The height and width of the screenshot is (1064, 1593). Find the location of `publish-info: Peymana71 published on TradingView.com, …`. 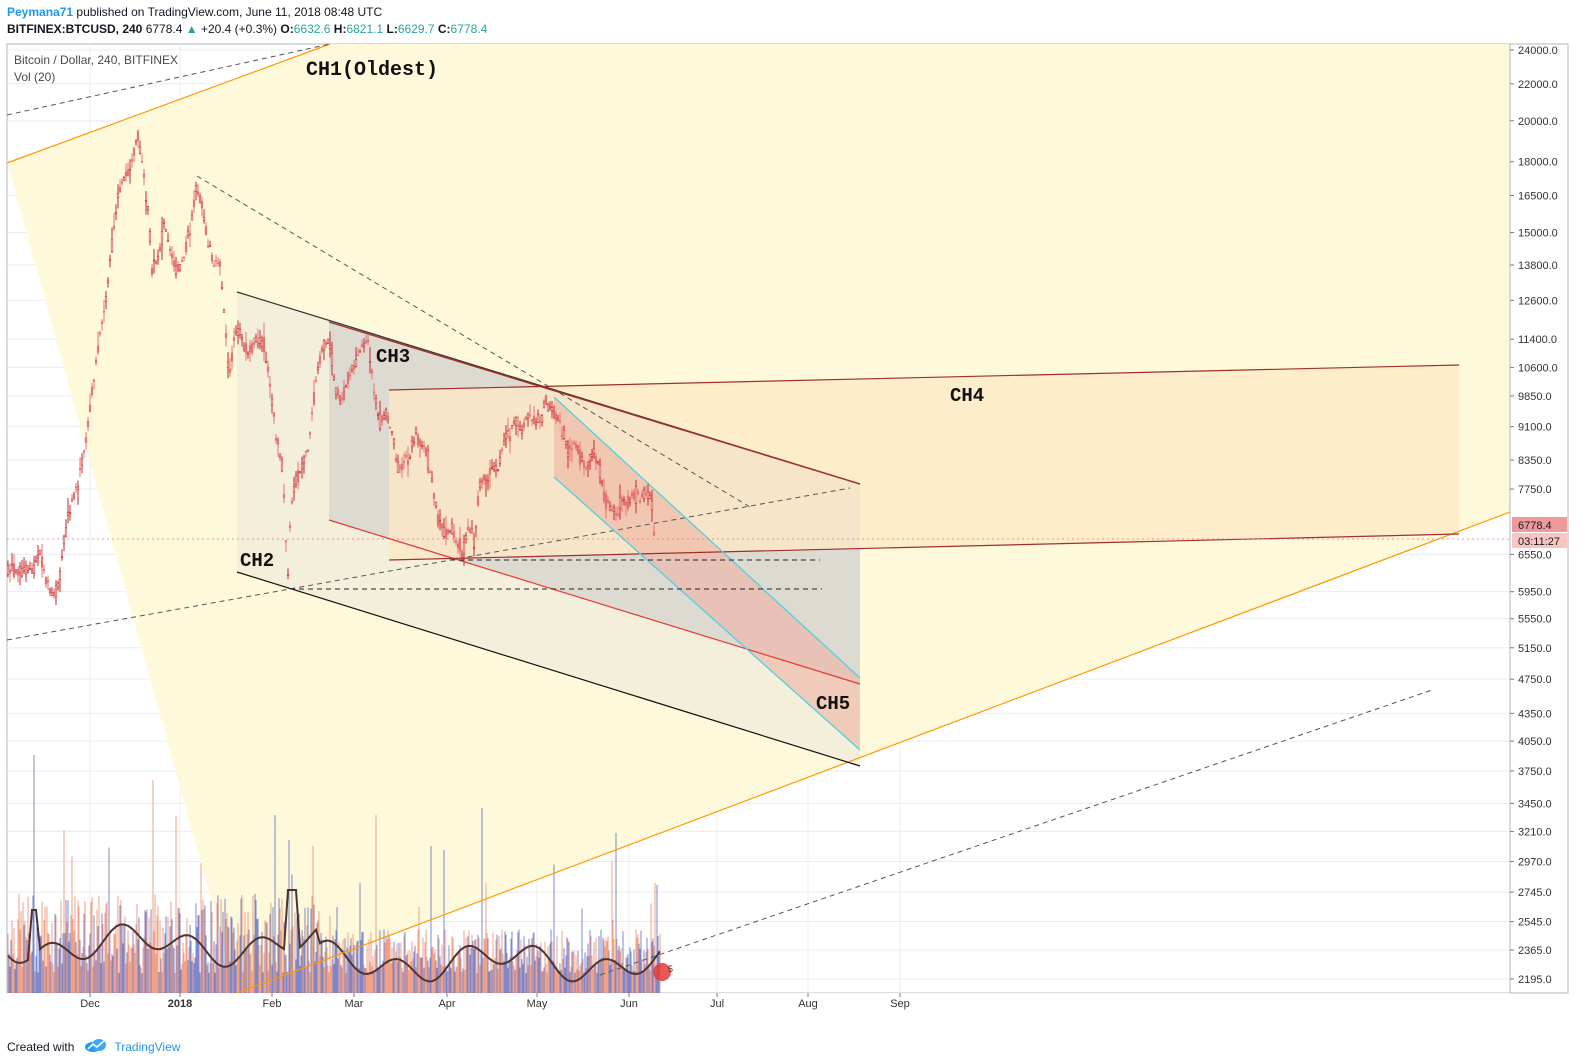

publish-info: Peymana71 published on TradingView.com, … is located at coordinates (194, 12).